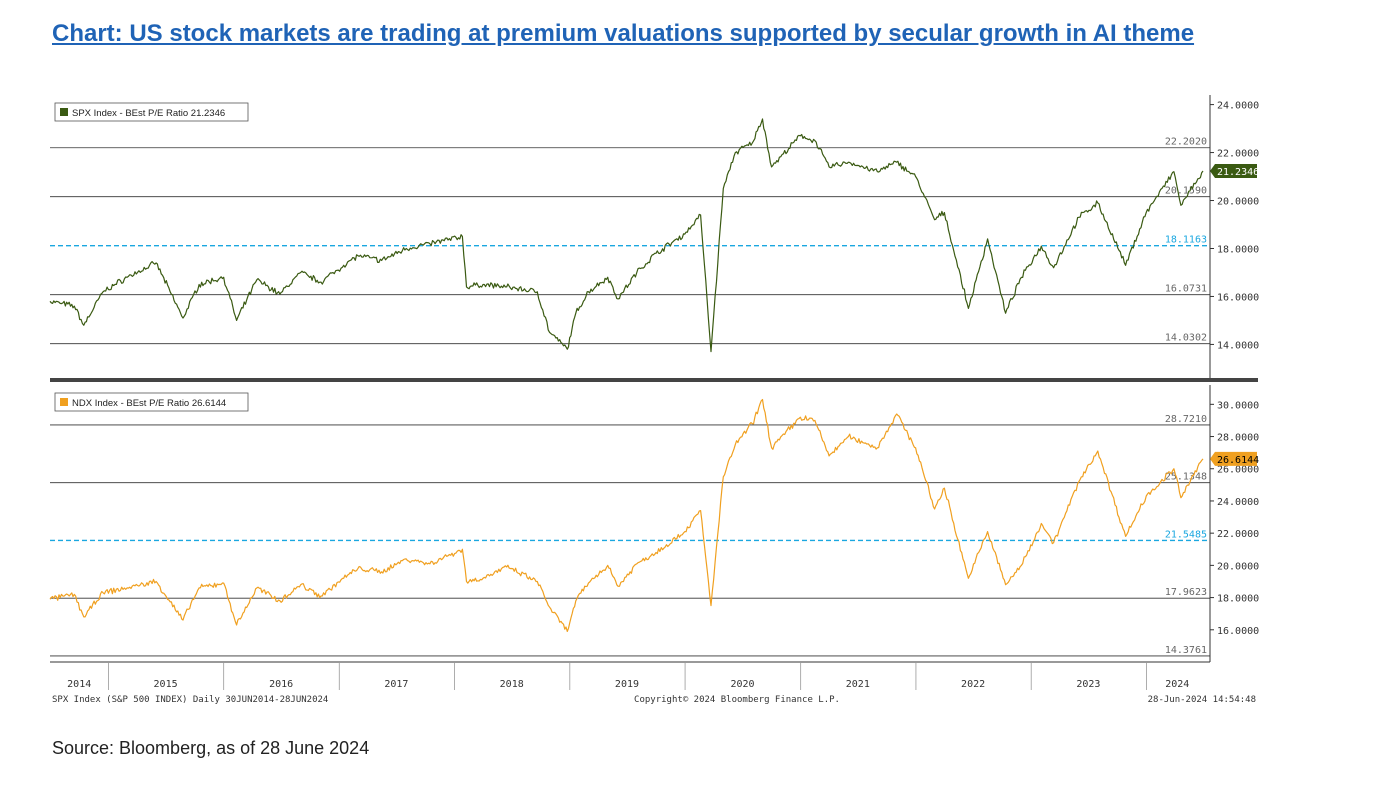 The height and width of the screenshot is (790, 1398). Describe the element at coordinates (64, 402) in the screenshot. I see `ndx-legend-swatch` at that location.